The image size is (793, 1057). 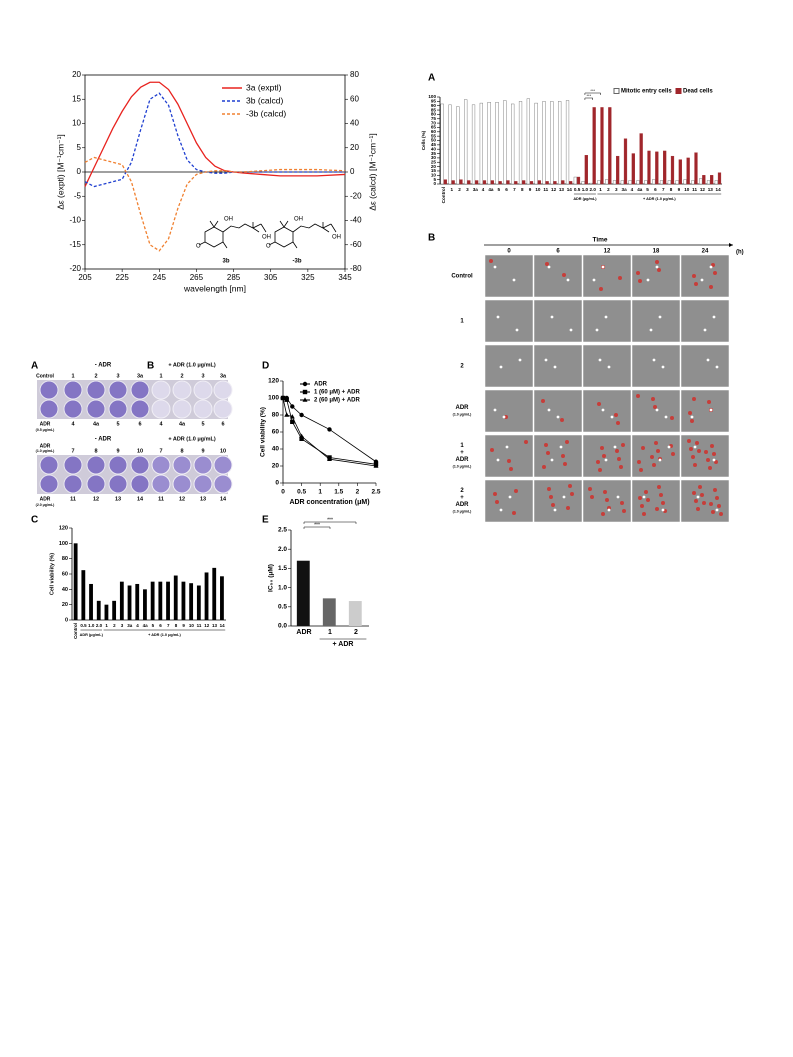 What do you see at coordinates (181, 376) in the screenshot?
I see `well-label: 2` at bounding box center [181, 376].